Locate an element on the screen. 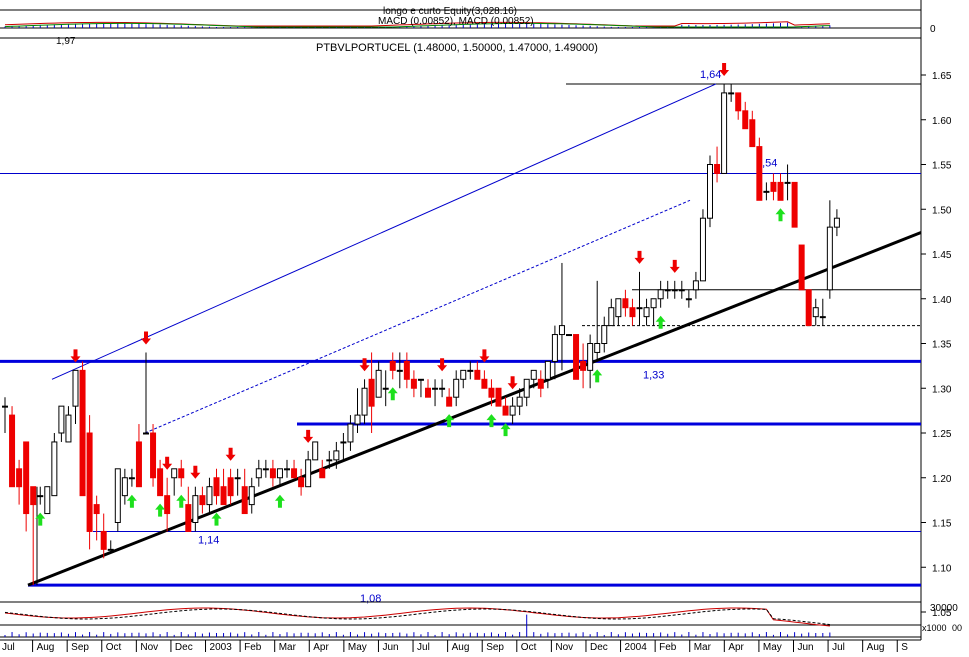 The image size is (969, 657). level-label: 1,14 is located at coordinates (208, 540).